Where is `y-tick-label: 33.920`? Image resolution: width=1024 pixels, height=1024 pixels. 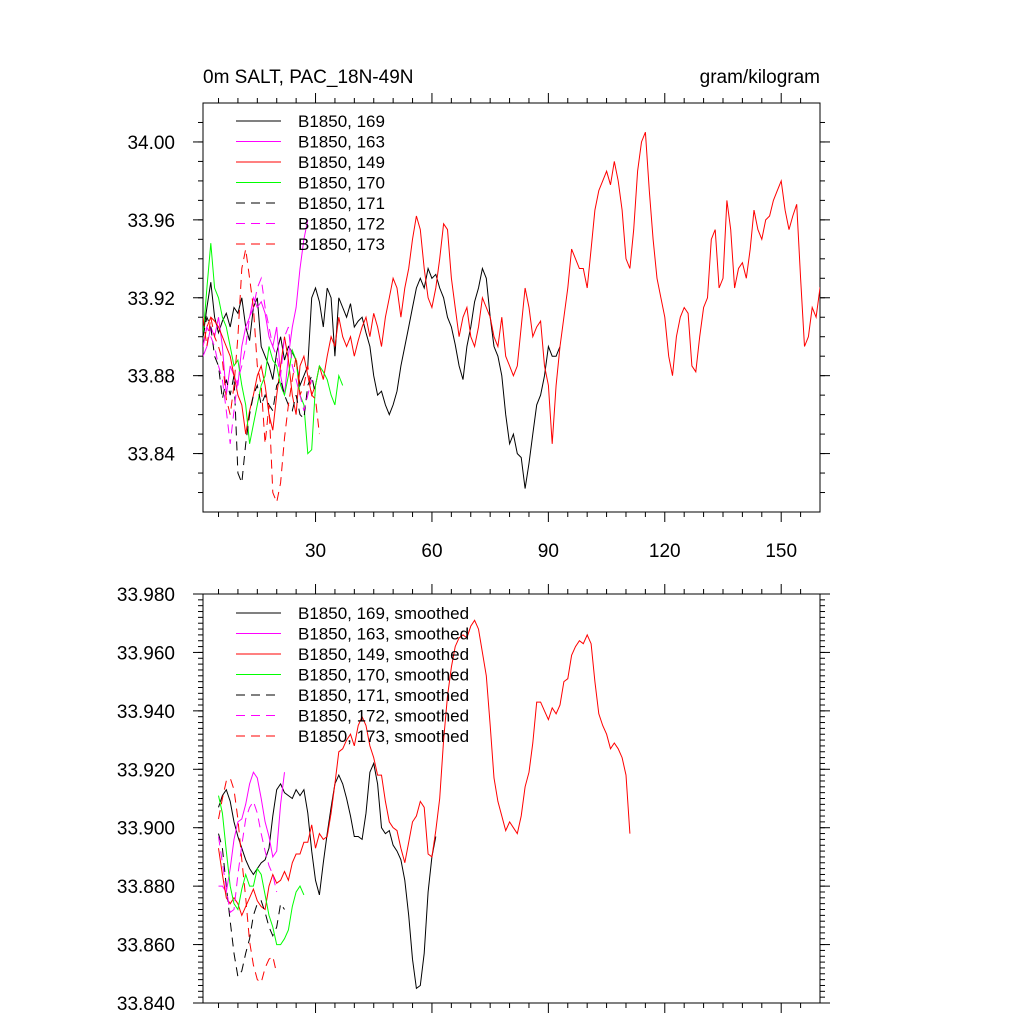 y-tick-label: 33.920 is located at coordinates (146, 770).